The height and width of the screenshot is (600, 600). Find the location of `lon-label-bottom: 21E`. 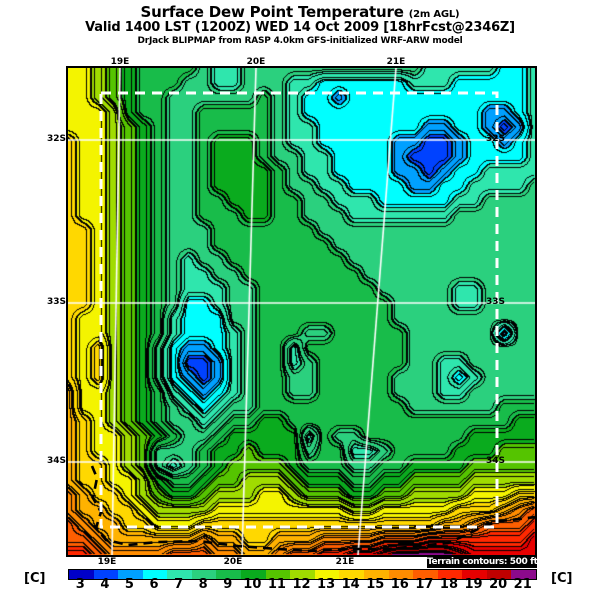

lon-label-bottom: 21E is located at coordinates (345, 562).